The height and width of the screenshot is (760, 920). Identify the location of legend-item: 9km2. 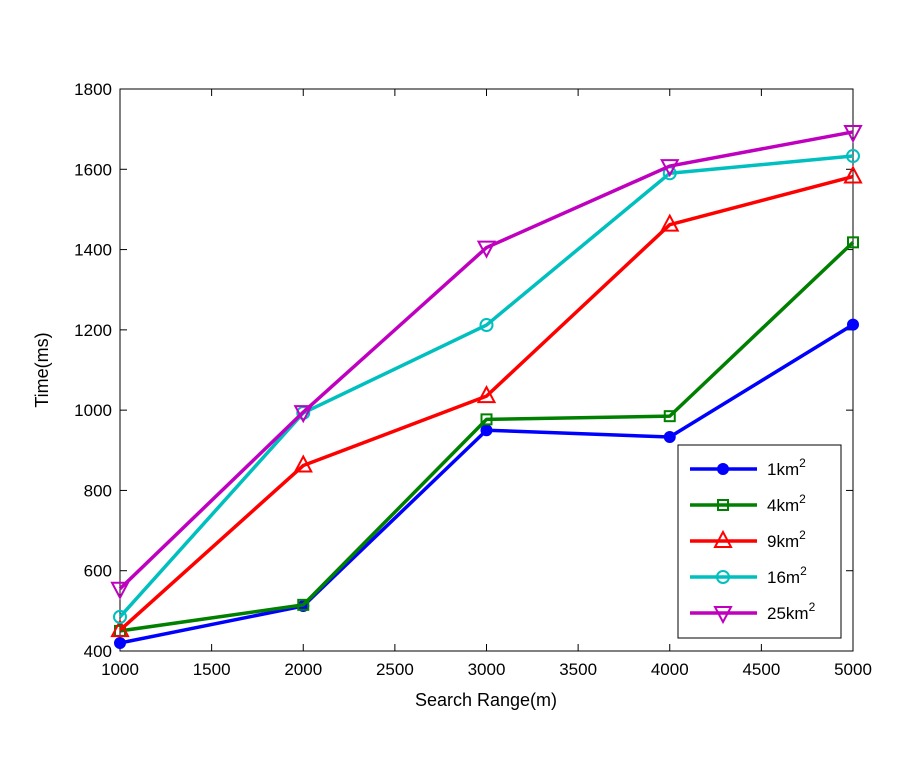
(748, 539).